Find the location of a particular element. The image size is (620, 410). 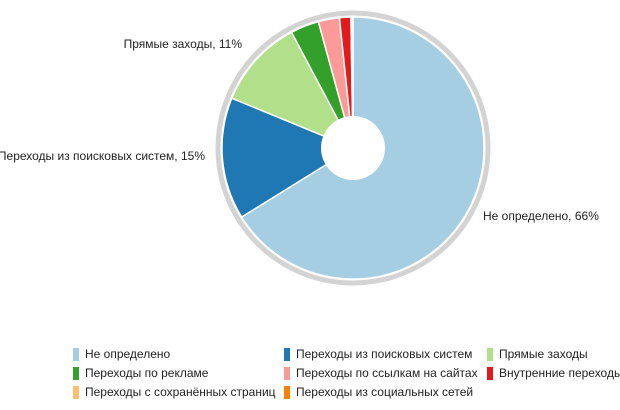

donut-hole is located at coordinates (353, 148).